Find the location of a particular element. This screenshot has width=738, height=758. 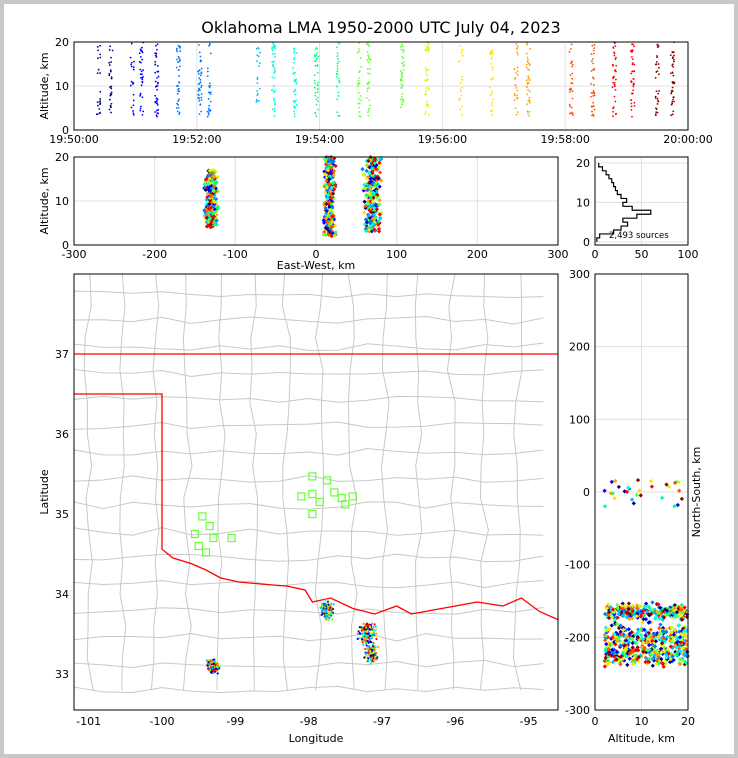

x-tick-label: -97 is located at coordinates (382, 721).